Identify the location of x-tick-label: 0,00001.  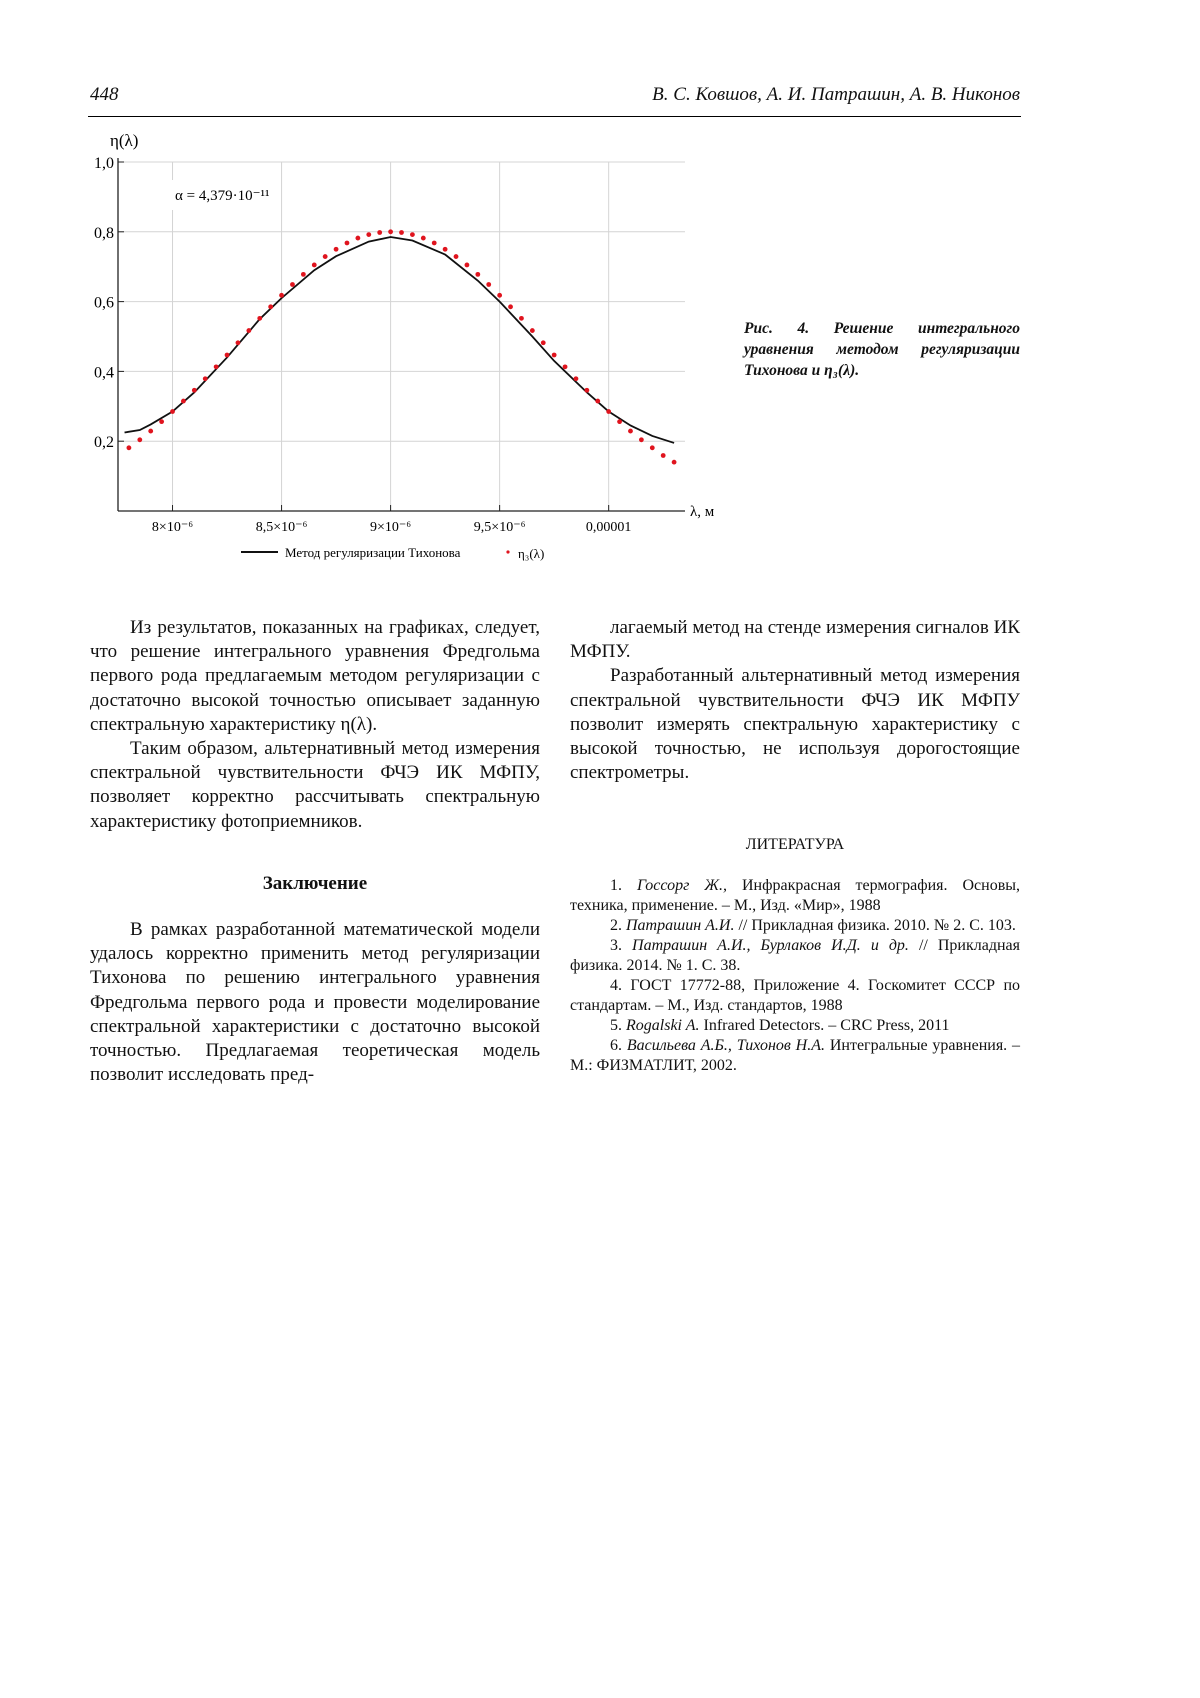
(609, 527).